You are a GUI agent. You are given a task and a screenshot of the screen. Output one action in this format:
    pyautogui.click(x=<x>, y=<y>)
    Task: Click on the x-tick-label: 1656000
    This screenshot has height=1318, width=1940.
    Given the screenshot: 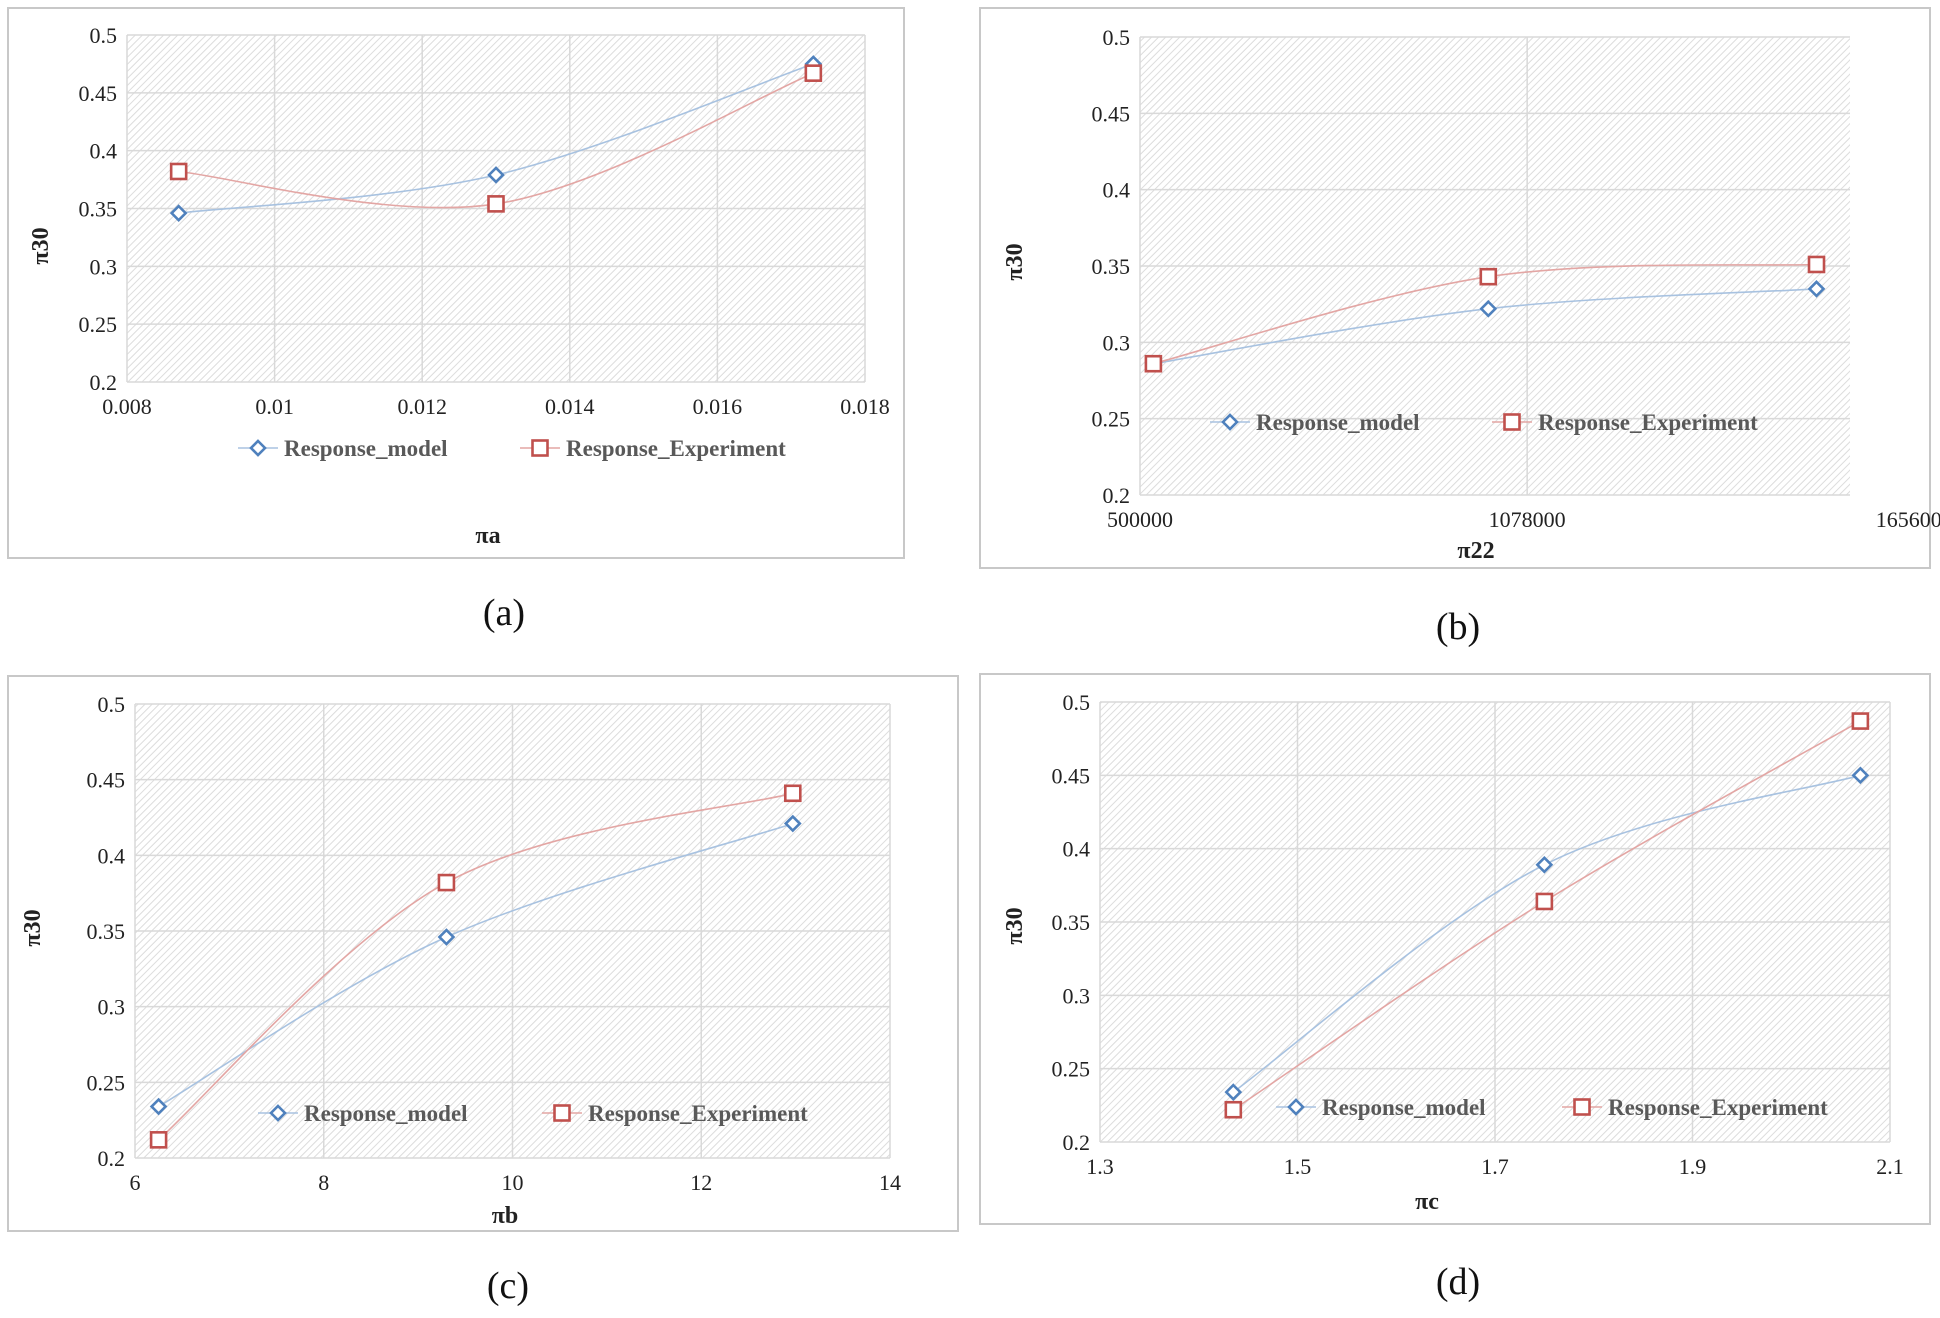 What is the action you would take?
    pyautogui.click(x=1908, y=519)
    